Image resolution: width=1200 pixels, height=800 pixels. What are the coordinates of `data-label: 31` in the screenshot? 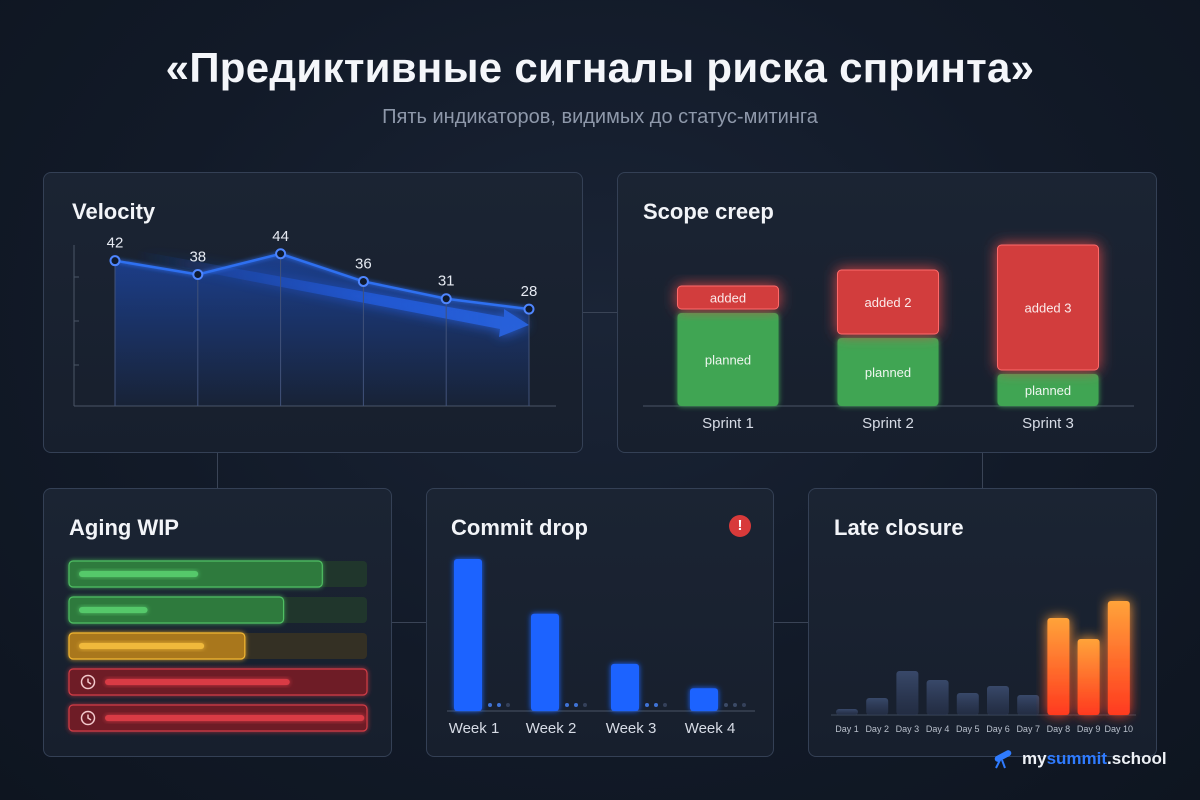 It's located at (446, 281).